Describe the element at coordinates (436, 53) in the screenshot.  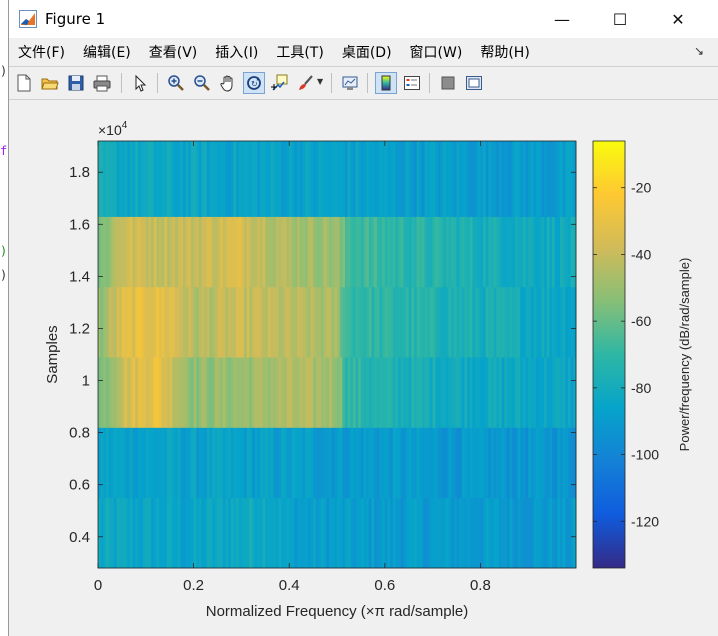
I see `menu-window: 窗口(W)` at that location.